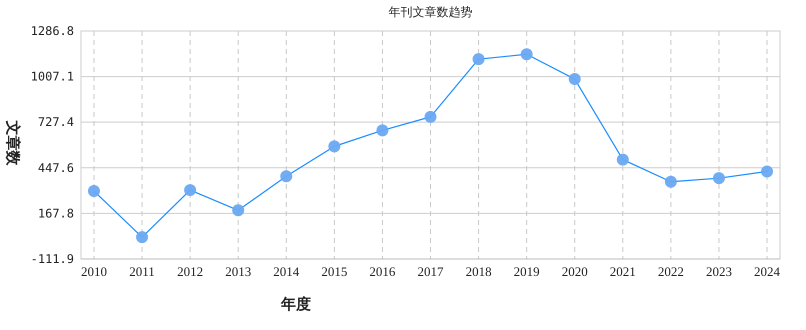 The width and height of the screenshot is (806, 330). What do you see at coordinates (52, 31) in the screenshot?
I see `y-tick-label: 1286.8` at bounding box center [52, 31].